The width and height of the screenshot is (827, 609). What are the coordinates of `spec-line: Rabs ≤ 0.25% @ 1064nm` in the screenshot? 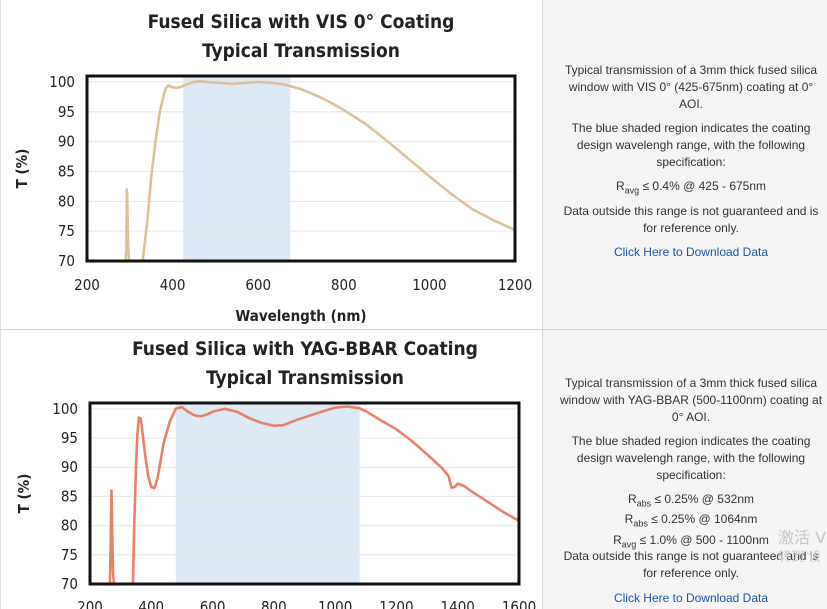 It's located at (691, 520).